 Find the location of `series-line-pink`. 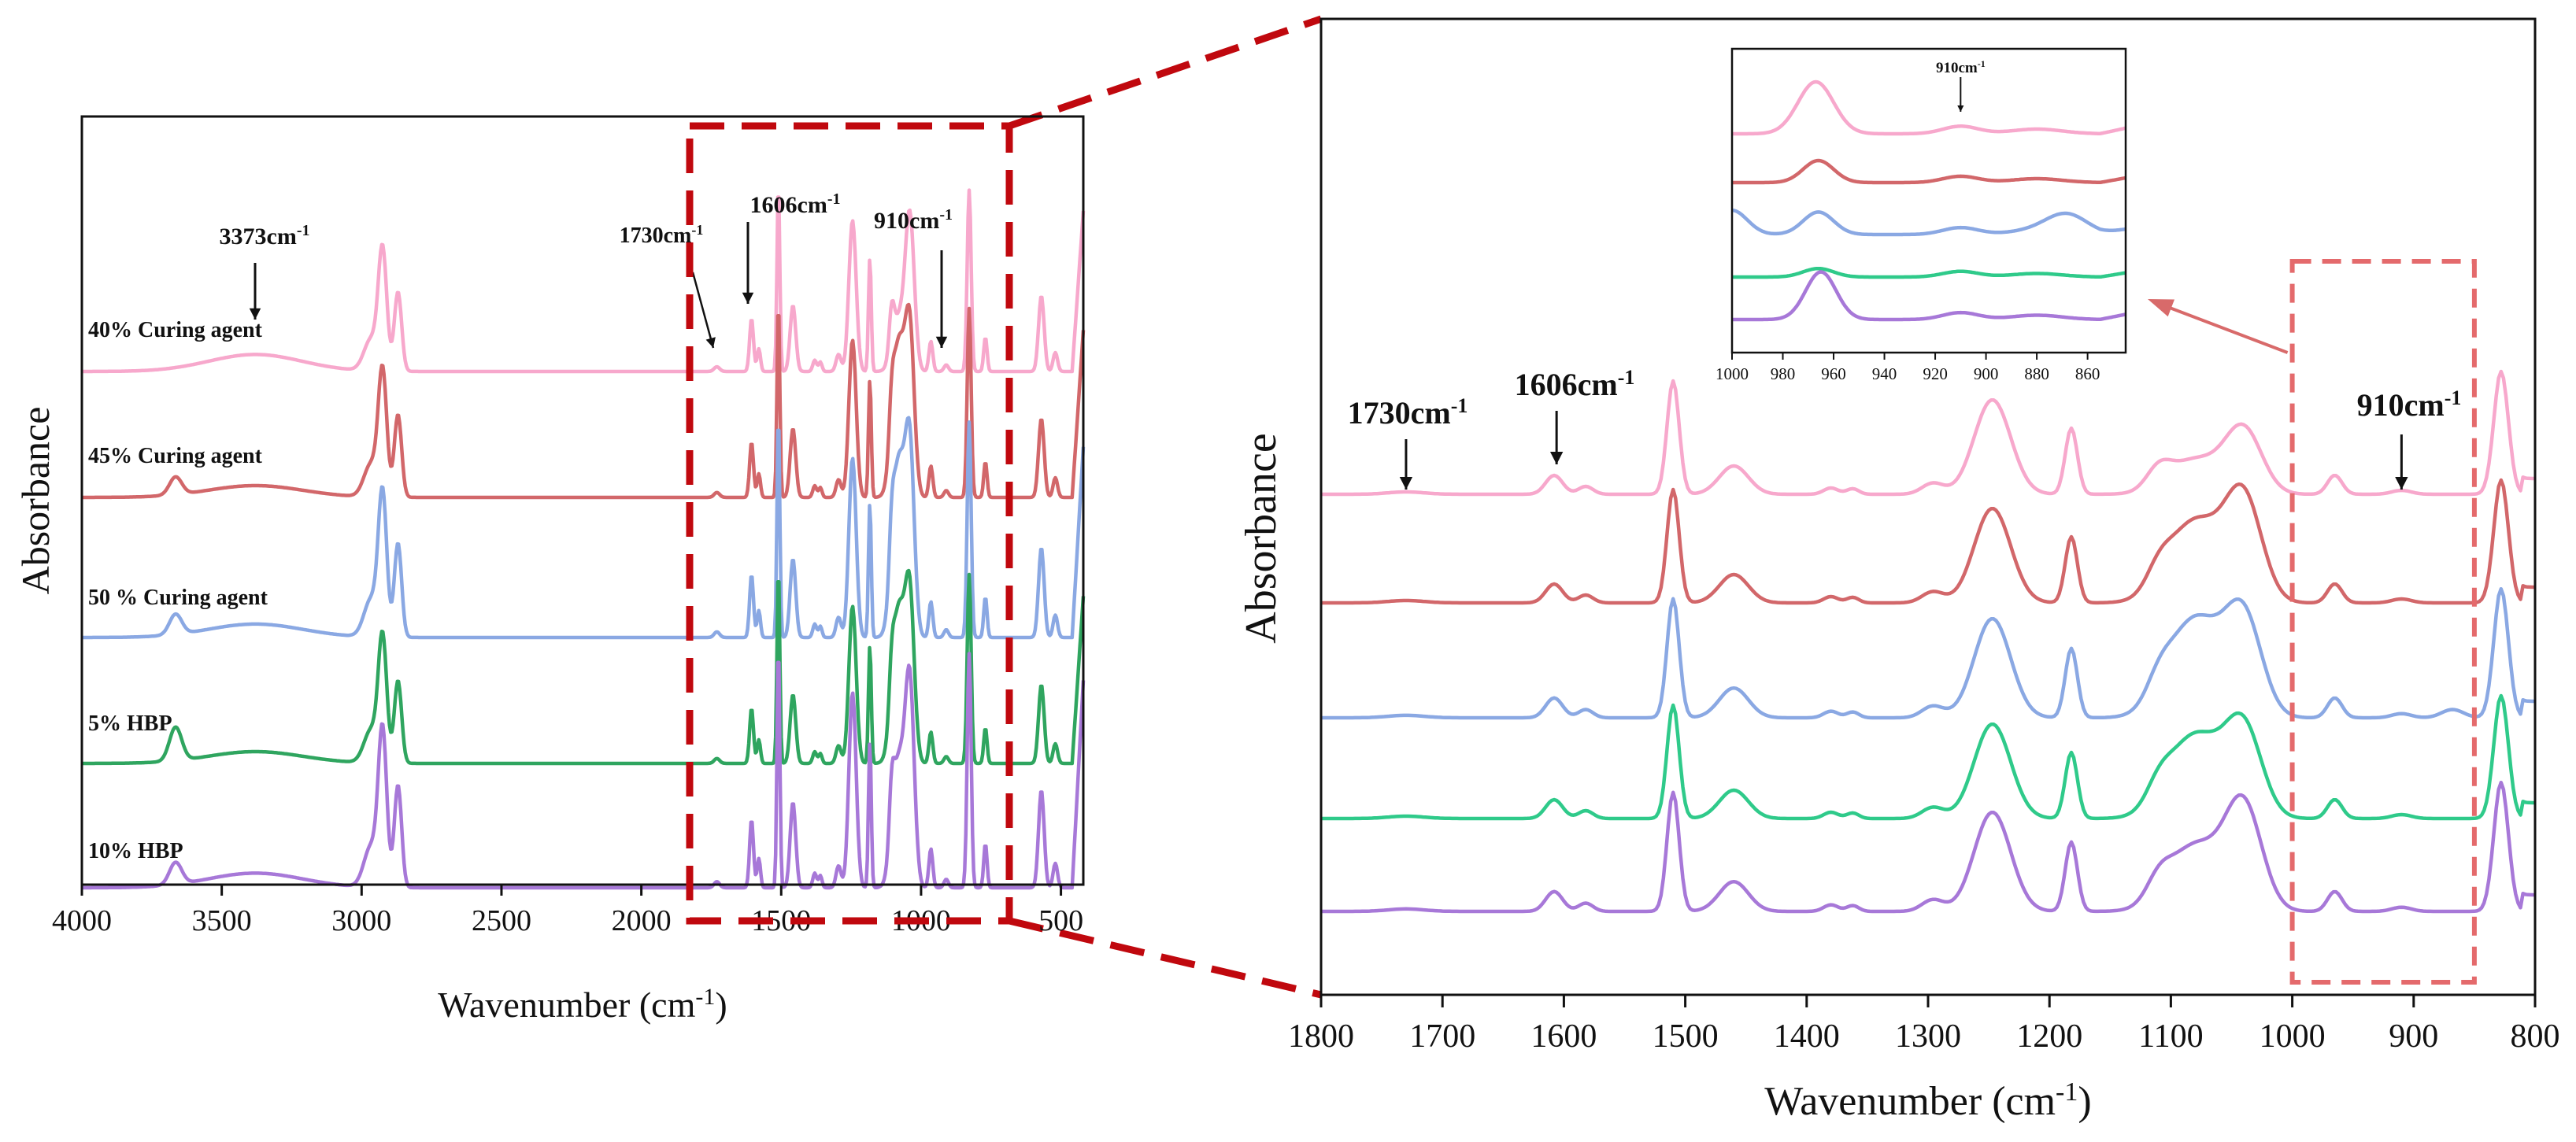

series-line-pink is located at coordinates (583, 281).